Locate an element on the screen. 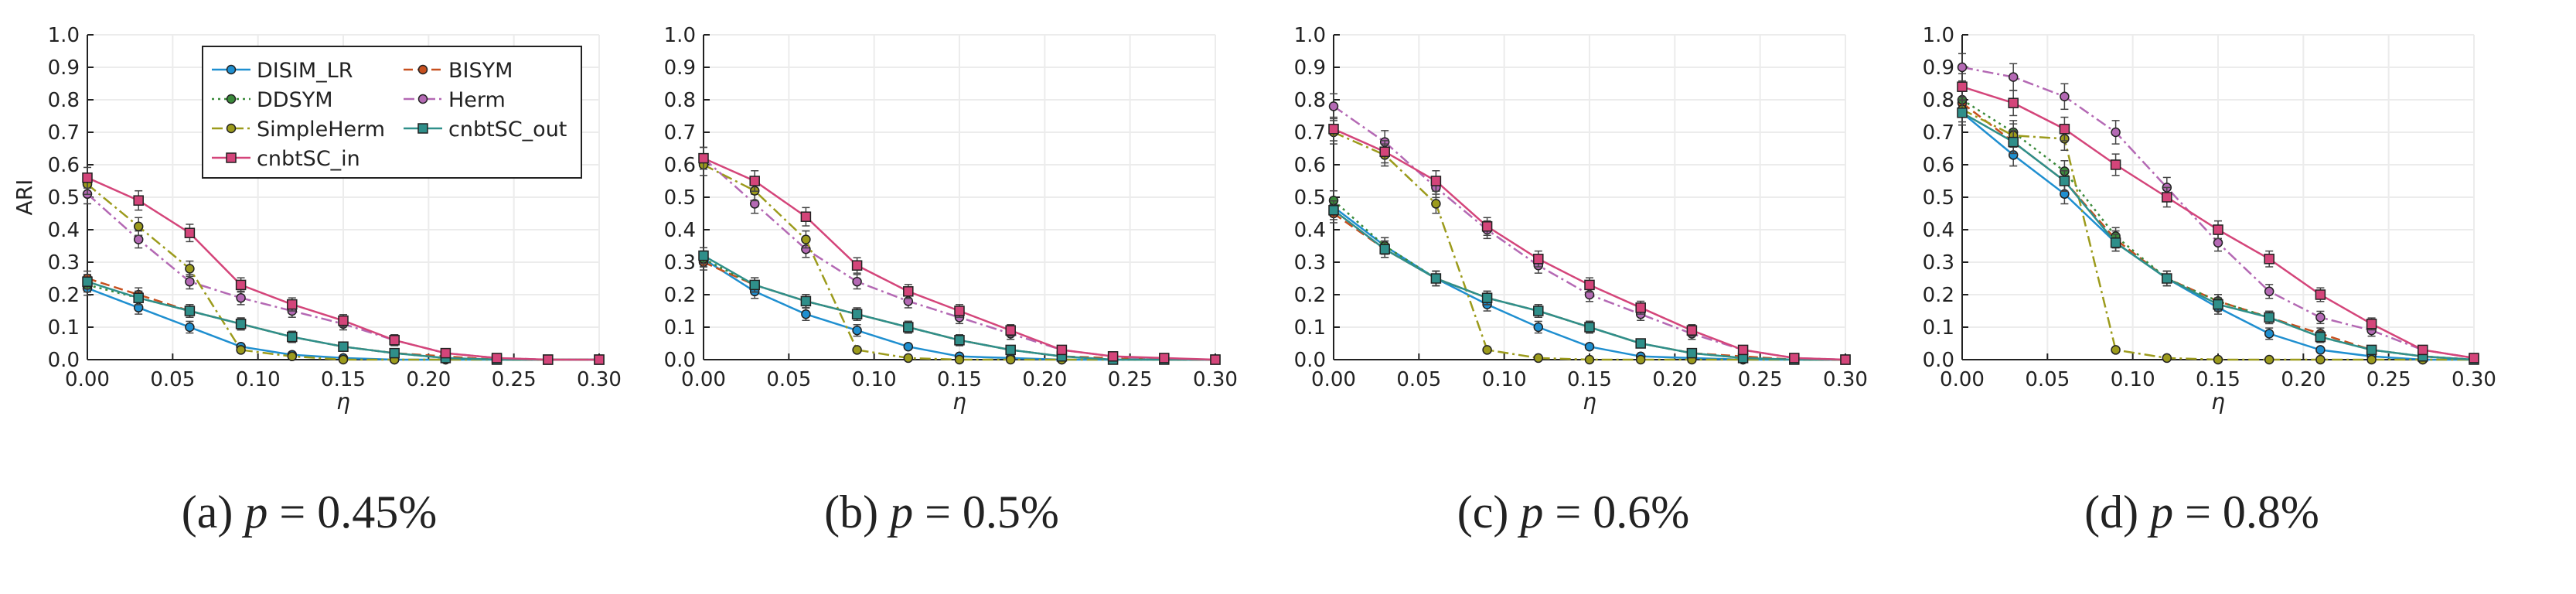 The height and width of the screenshot is (594, 2576). caption-label: (c) is located at coordinates (1489, 512).